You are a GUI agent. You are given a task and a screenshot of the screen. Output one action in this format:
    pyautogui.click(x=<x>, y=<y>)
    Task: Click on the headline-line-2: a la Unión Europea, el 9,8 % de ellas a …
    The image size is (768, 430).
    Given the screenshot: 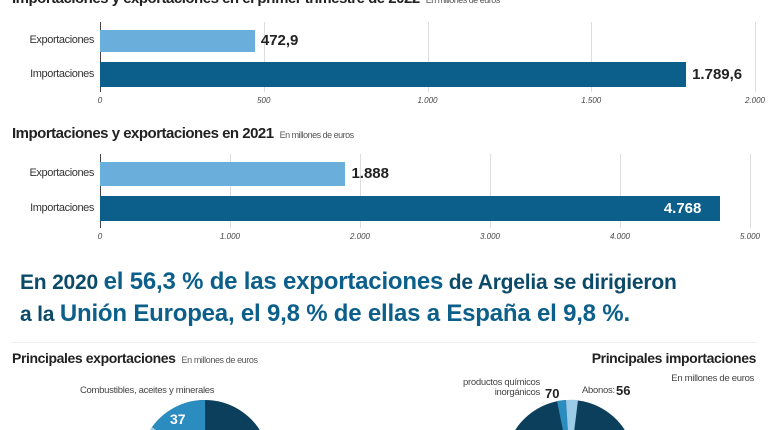 What is the action you would take?
    pyautogui.click(x=325, y=313)
    